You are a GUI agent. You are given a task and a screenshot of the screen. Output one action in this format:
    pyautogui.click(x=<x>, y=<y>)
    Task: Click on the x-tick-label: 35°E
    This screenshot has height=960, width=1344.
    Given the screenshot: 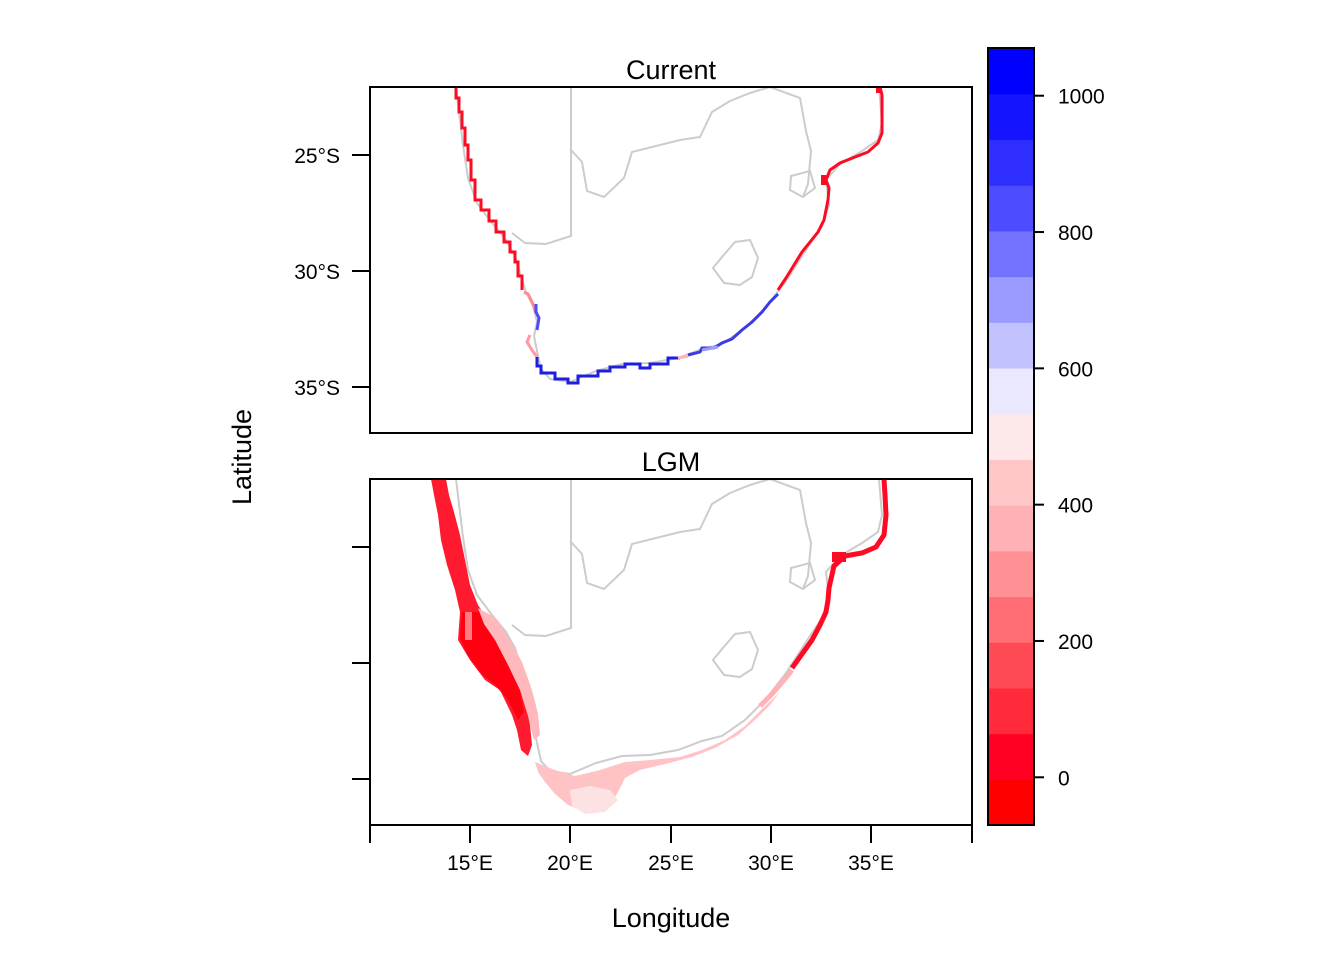 What is the action you would take?
    pyautogui.click(x=871, y=863)
    